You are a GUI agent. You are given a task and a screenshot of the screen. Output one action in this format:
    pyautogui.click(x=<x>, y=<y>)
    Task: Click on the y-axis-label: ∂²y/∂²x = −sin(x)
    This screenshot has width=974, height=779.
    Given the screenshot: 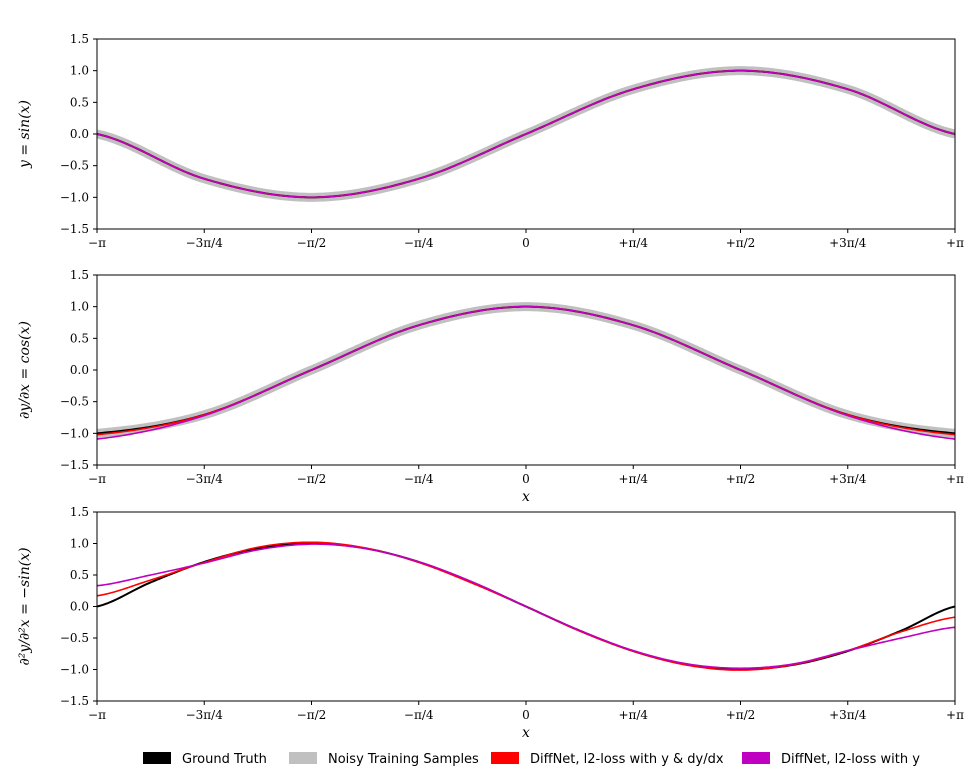 What is the action you would take?
    pyautogui.click(x=25, y=606)
    